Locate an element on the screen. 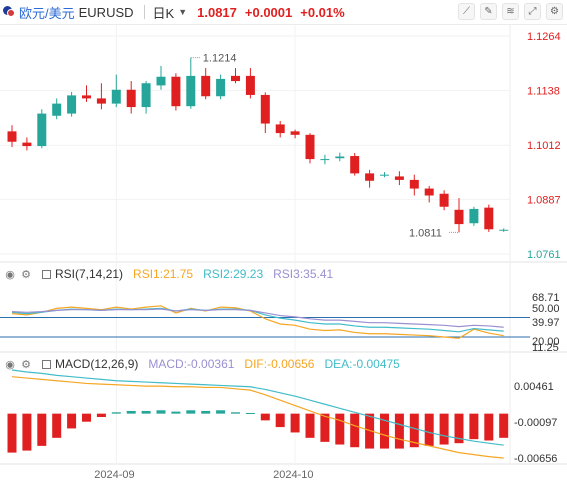 This screenshot has height=485, width=567. toolbar-icons: ⟋ ✎ ≋ ⤢ ⚙ is located at coordinates (510, 11).